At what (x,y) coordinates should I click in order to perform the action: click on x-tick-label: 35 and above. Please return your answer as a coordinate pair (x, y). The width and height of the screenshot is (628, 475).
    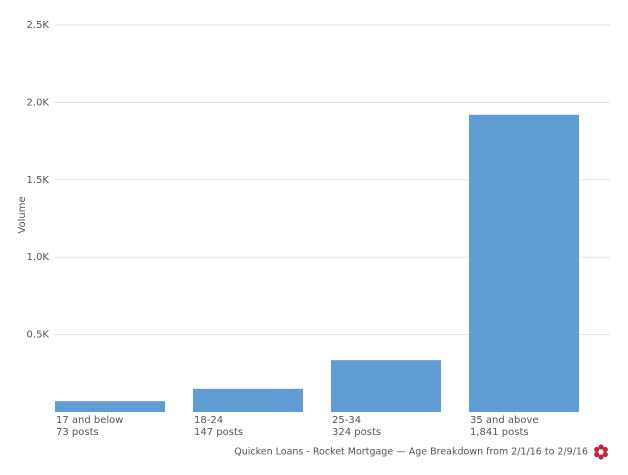
    Looking at the image, I should click on (504, 420).